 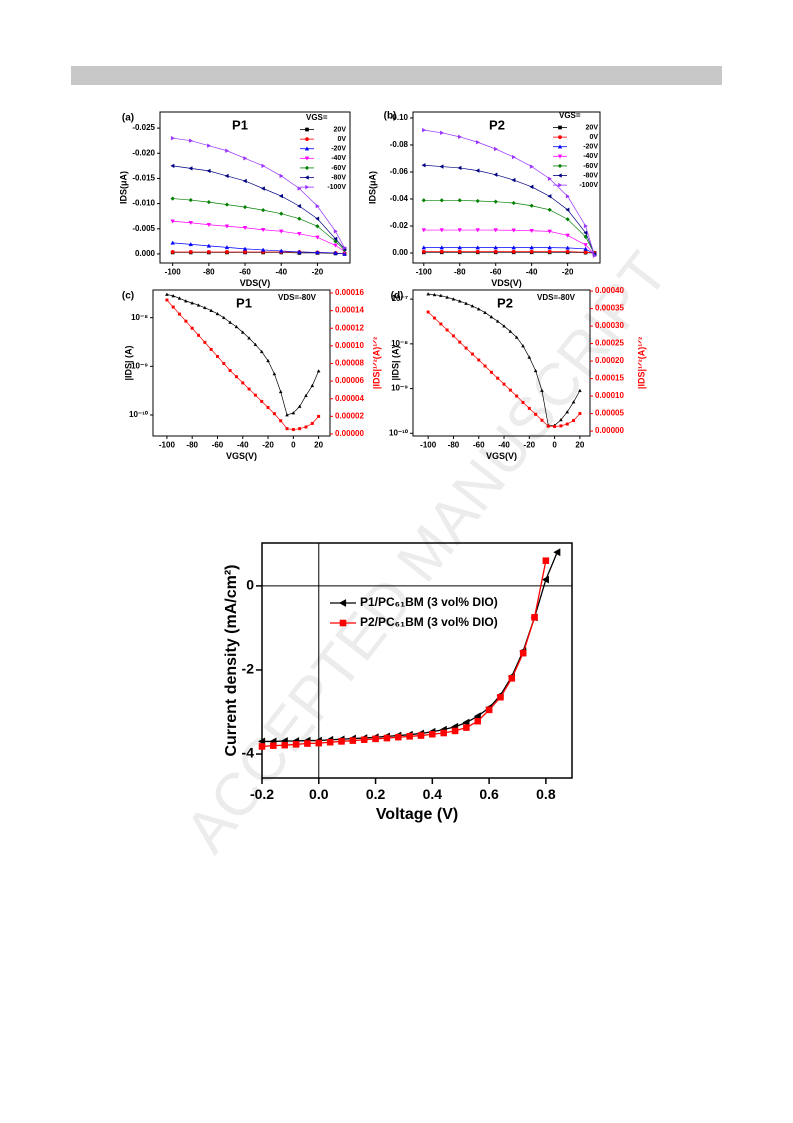 What do you see at coordinates (139, 414) in the screenshot?
I see `y-tick-label: 10⁻¹⁰` at bounding box center [139, 414].